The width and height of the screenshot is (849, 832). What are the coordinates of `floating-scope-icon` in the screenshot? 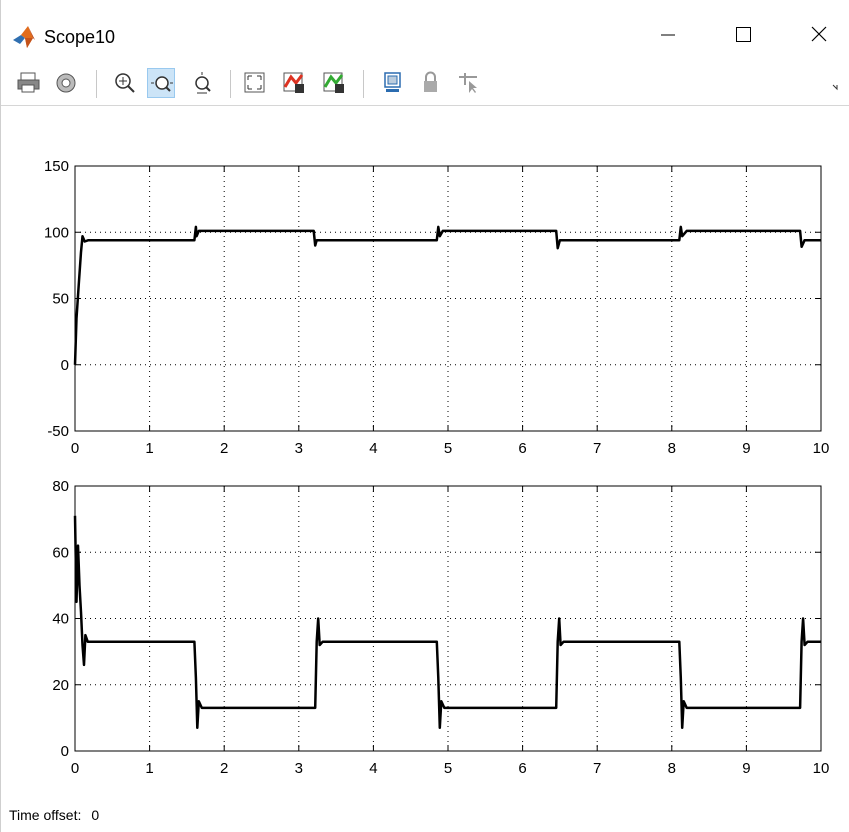 It's located at (392, 82).